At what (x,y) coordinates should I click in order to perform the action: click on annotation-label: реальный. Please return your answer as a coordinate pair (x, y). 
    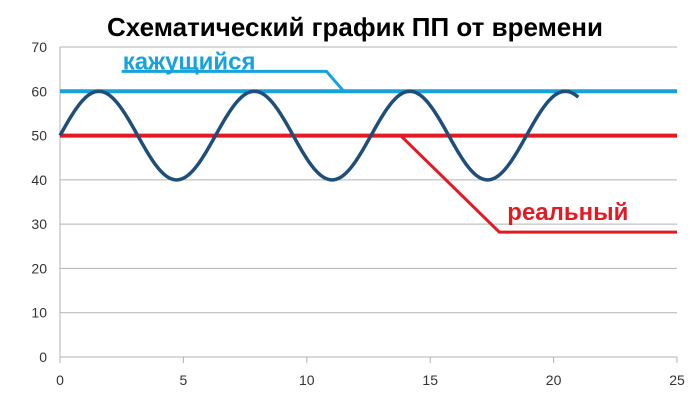
    Looking at the image, I should click on (567, 212).